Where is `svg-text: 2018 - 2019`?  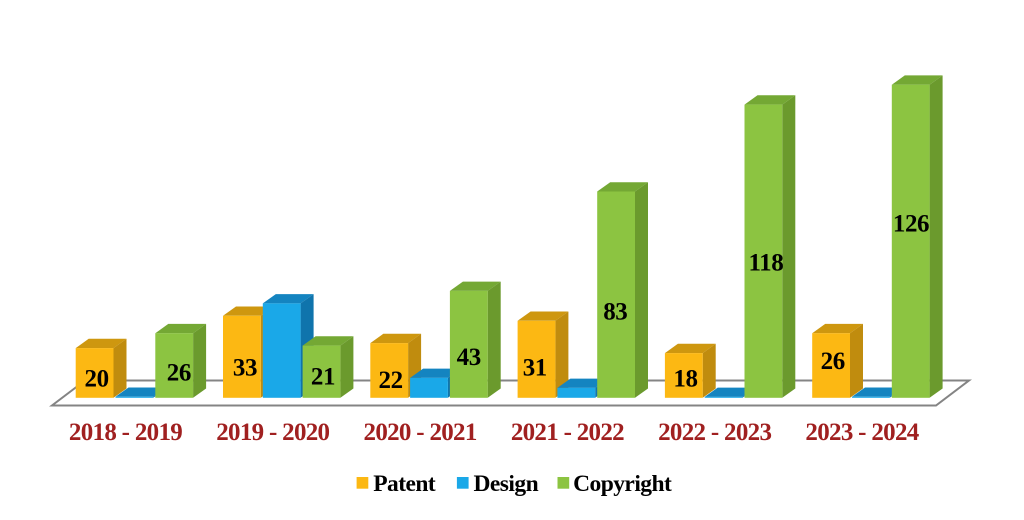 svg-text: 2018 - 2019 is located at coordinates (125, 432).